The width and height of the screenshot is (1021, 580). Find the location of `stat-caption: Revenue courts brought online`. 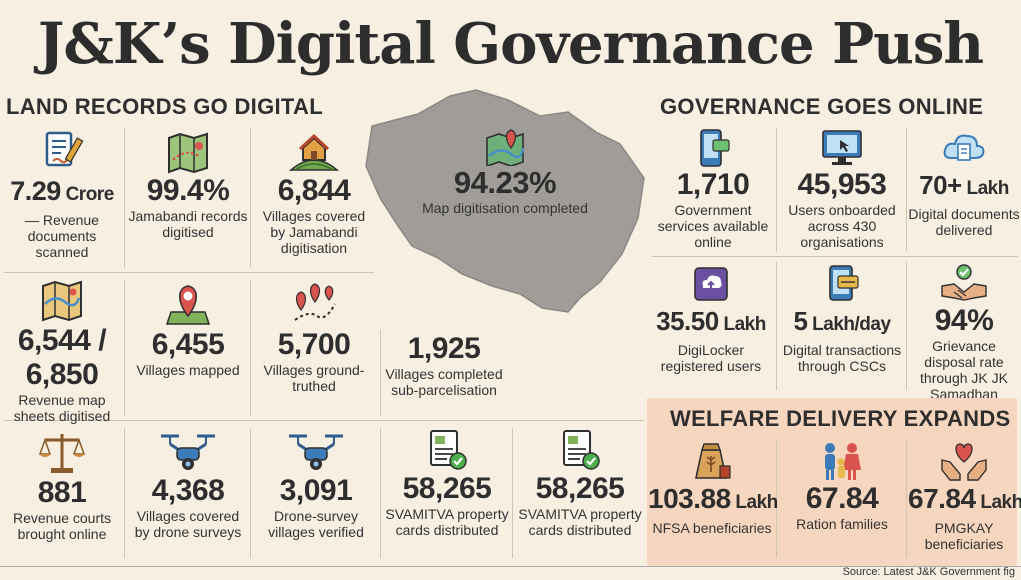

stat-caption: Revenue courts brought online is located at coordinates (62, 526).